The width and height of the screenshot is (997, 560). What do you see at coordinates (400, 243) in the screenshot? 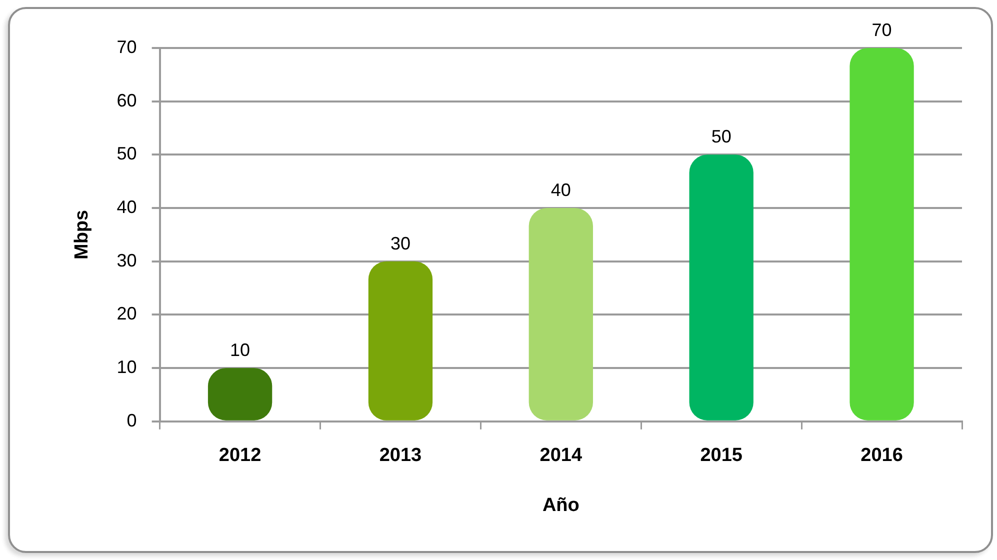
I see `data-label: 30` at bounding box center [400, 243].